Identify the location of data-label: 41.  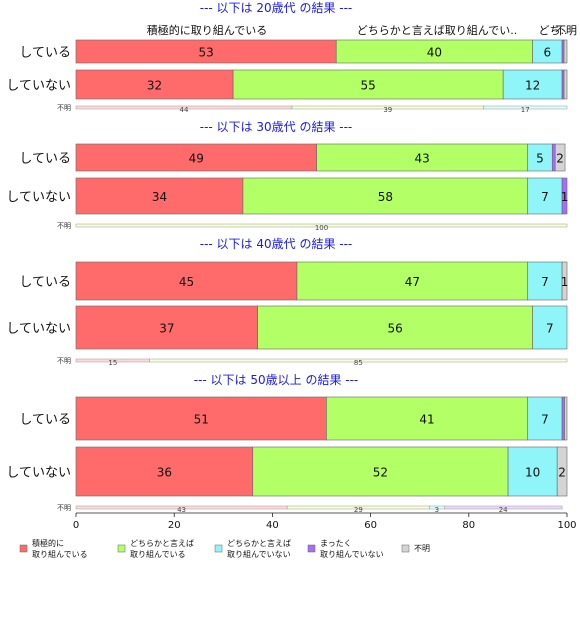
(426, 420).